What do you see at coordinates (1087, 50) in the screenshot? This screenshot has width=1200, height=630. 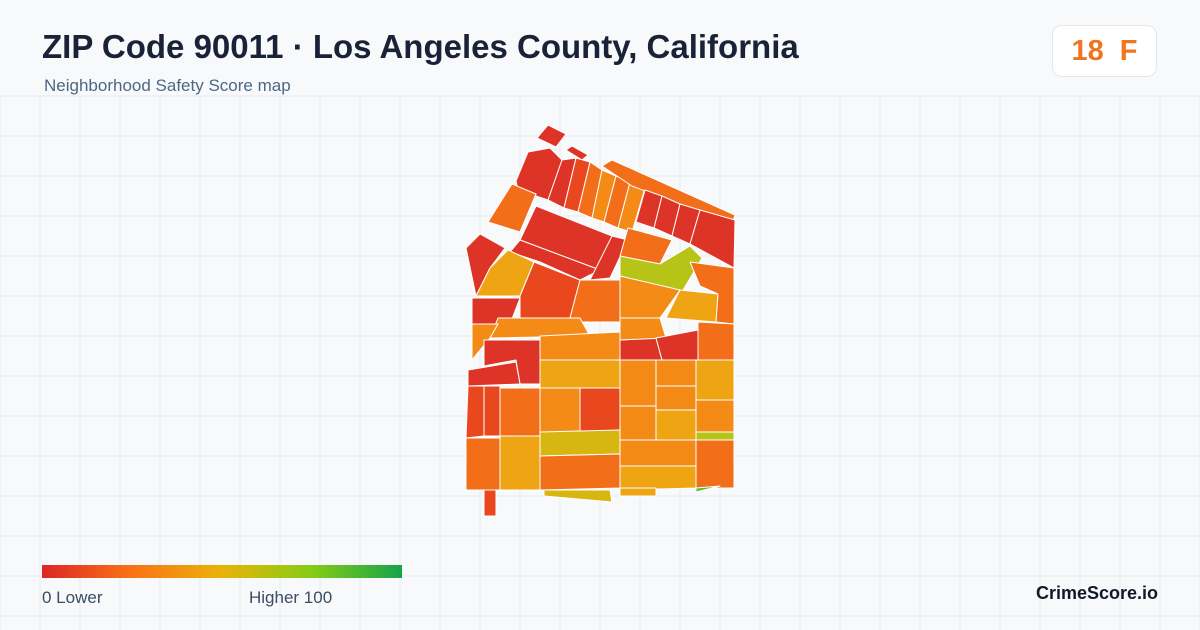 I see `safety-score-value: 18` at bounding box center [1087, 50].